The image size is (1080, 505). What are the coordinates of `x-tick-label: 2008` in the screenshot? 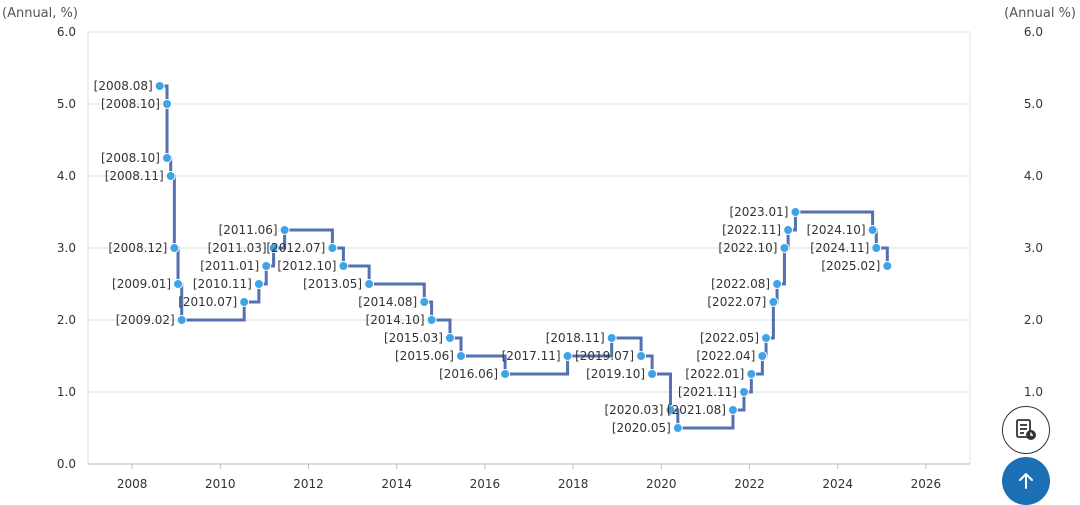 It's located at (132, 484).